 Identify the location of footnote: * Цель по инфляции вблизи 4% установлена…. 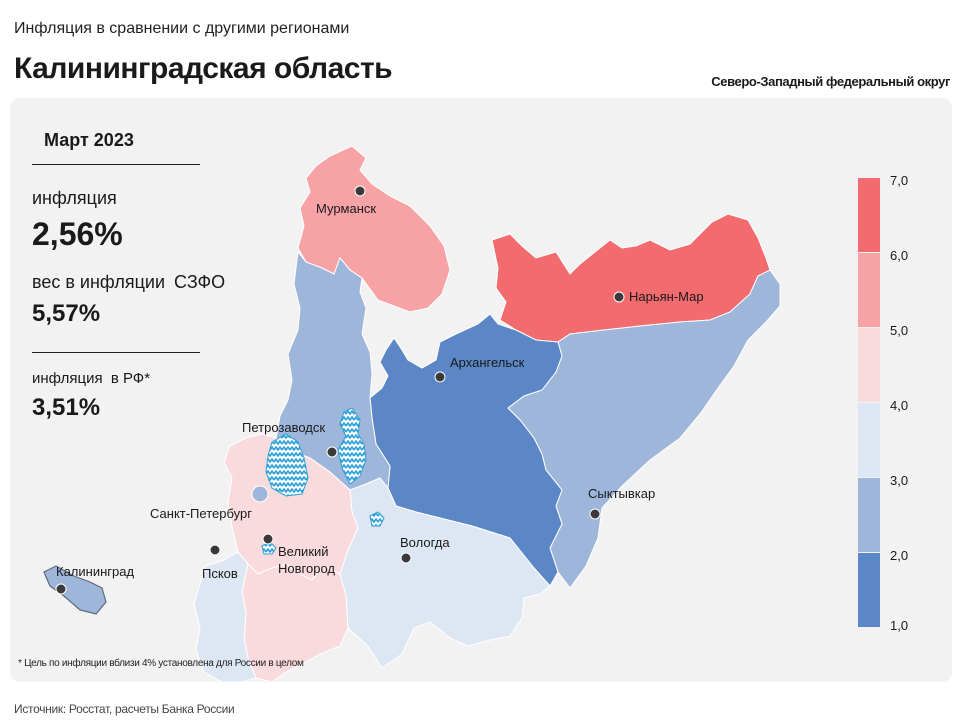
(161, 663).